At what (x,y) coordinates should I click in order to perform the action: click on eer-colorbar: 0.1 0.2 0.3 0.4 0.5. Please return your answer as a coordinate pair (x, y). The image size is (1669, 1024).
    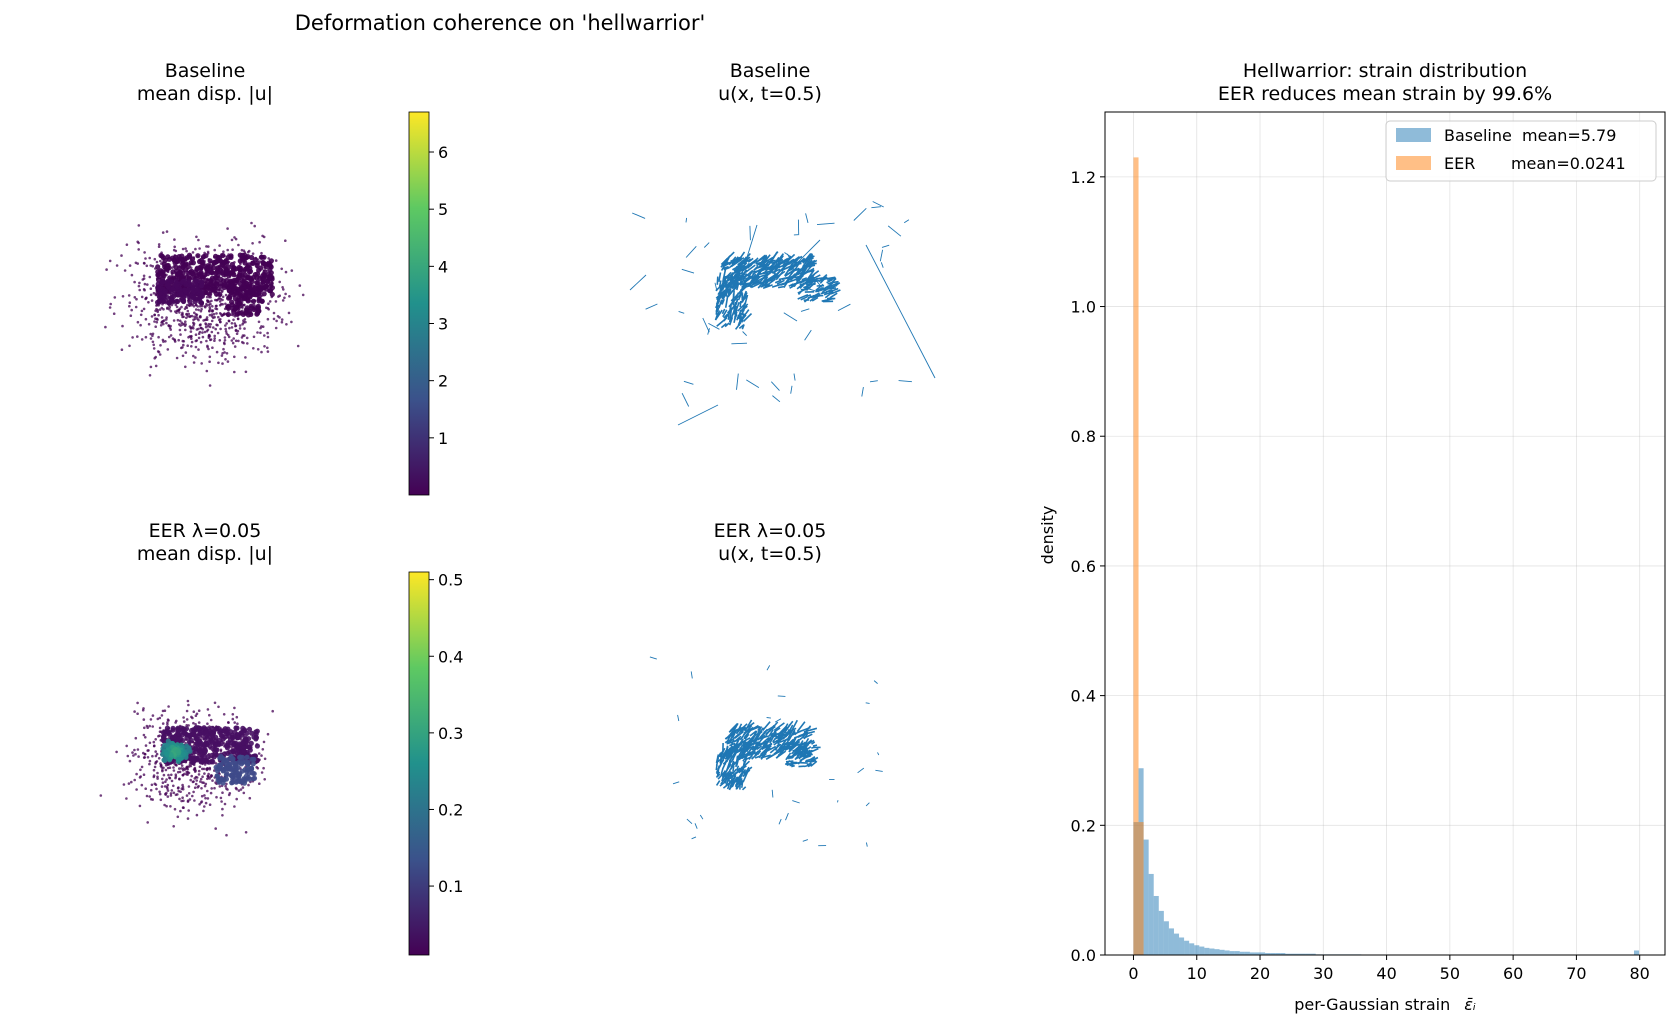
    Looking at the image, I should click on (435, 763).